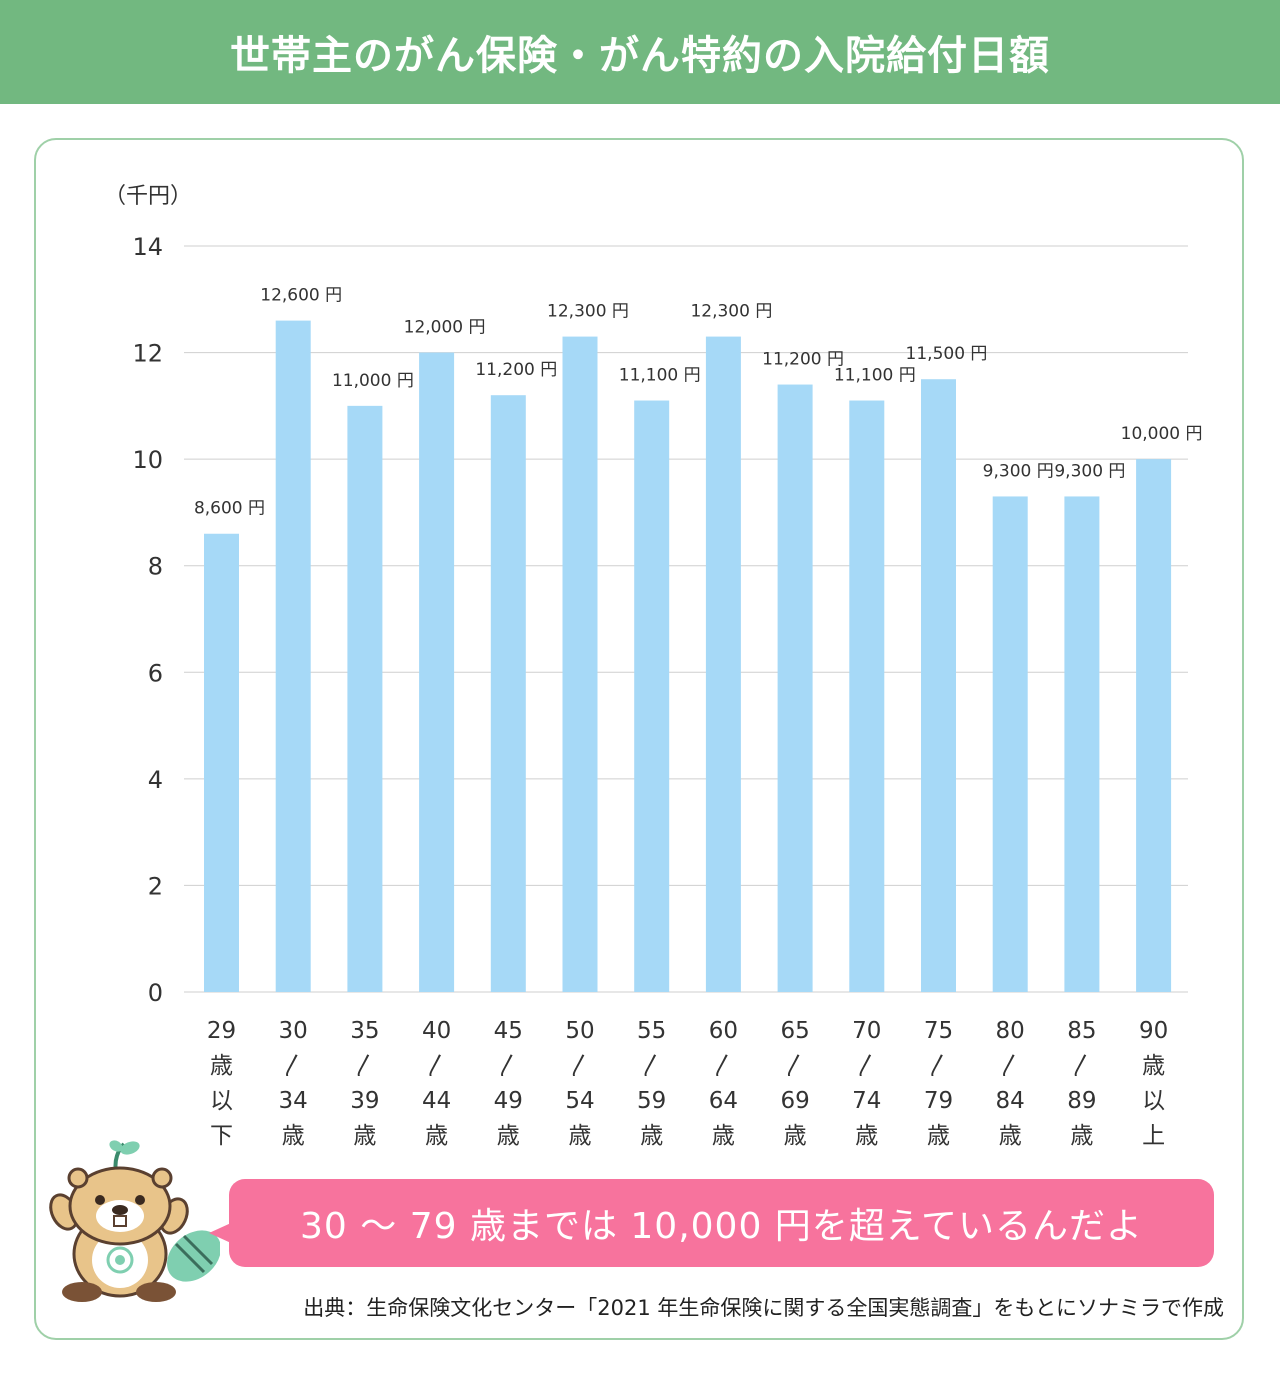  What do you see at coordinates (579, 1101) in the screenshot?
I see `x-tick-label: 54` at bounding box center [579, 1101].